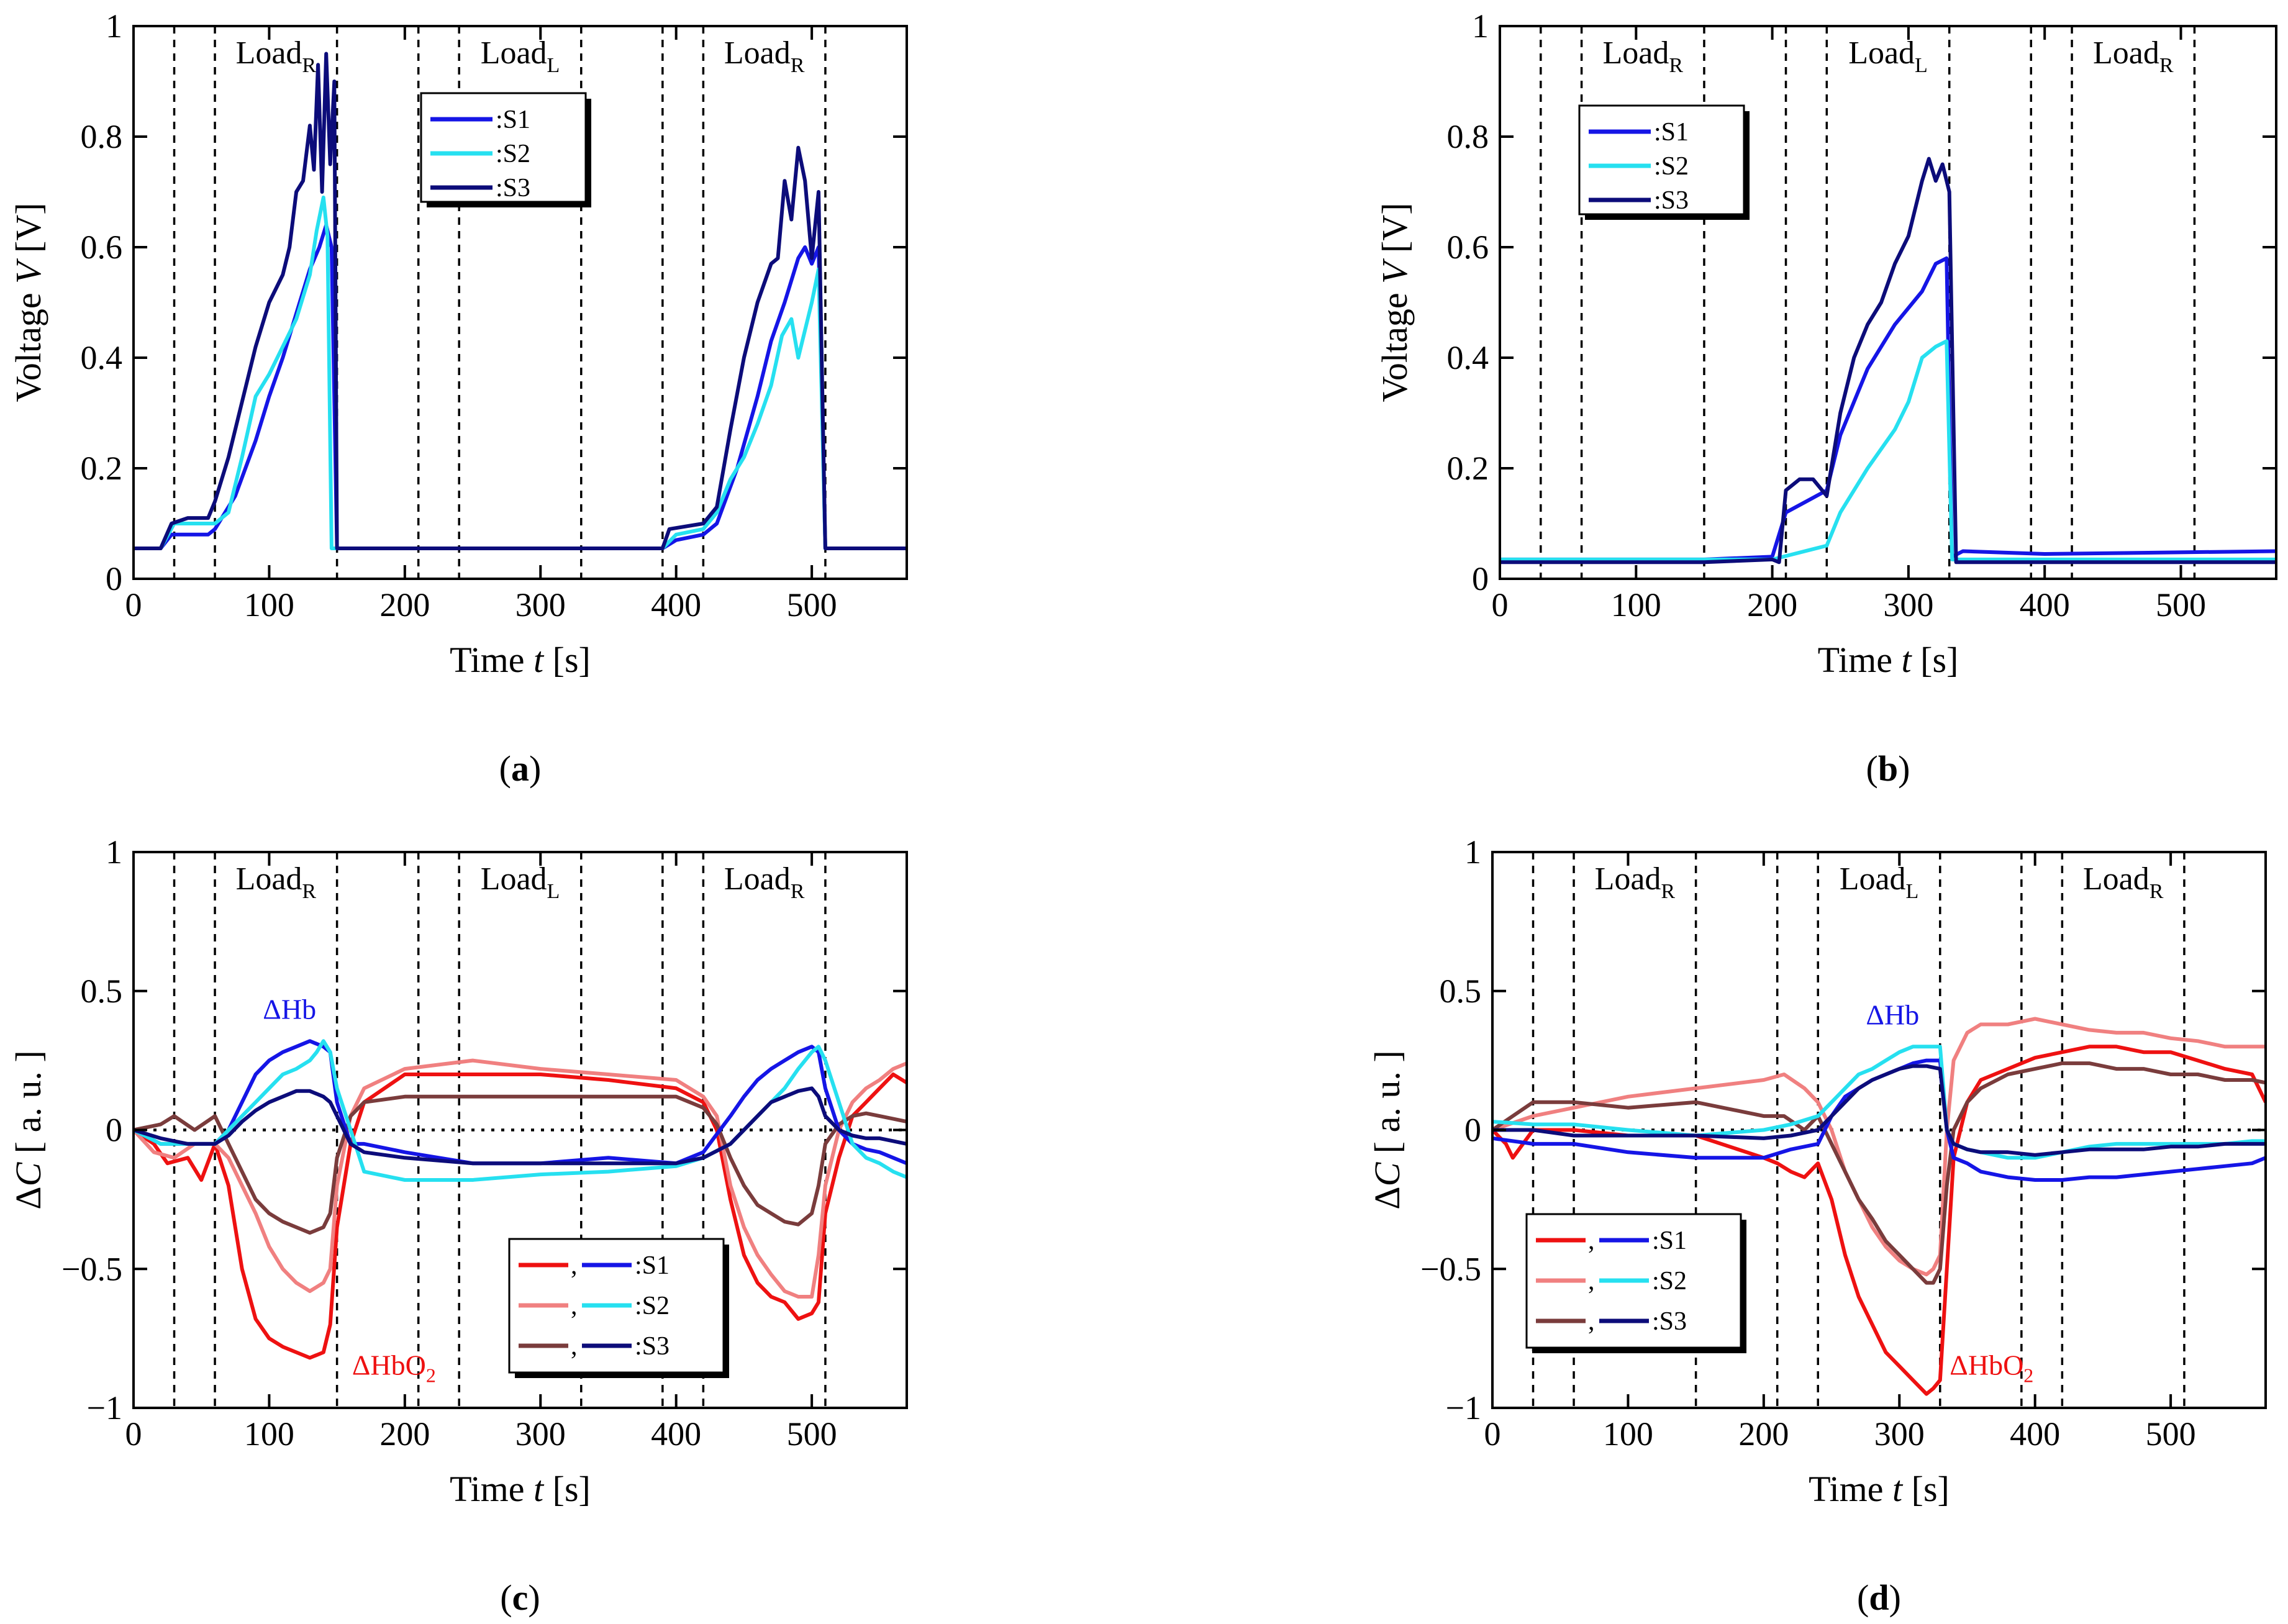  What do you see at coordinates (1879, 1110) in the screenshot?
I see `series-line-s3-hb` at bounding box center [1879, 1110].